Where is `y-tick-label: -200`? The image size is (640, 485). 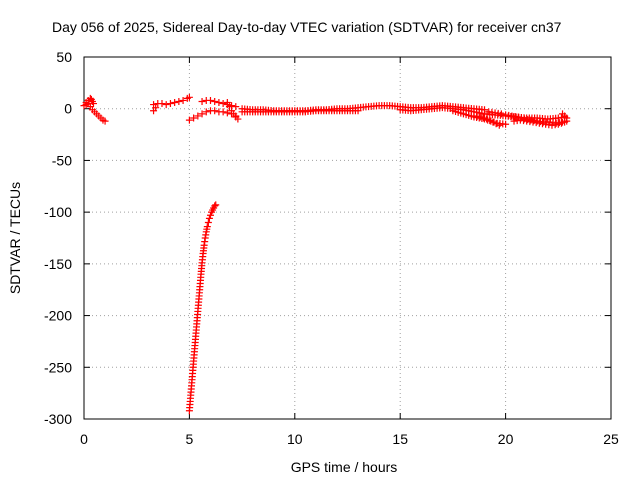
y-tick-label: -200 is located at coordinates (58, 316).